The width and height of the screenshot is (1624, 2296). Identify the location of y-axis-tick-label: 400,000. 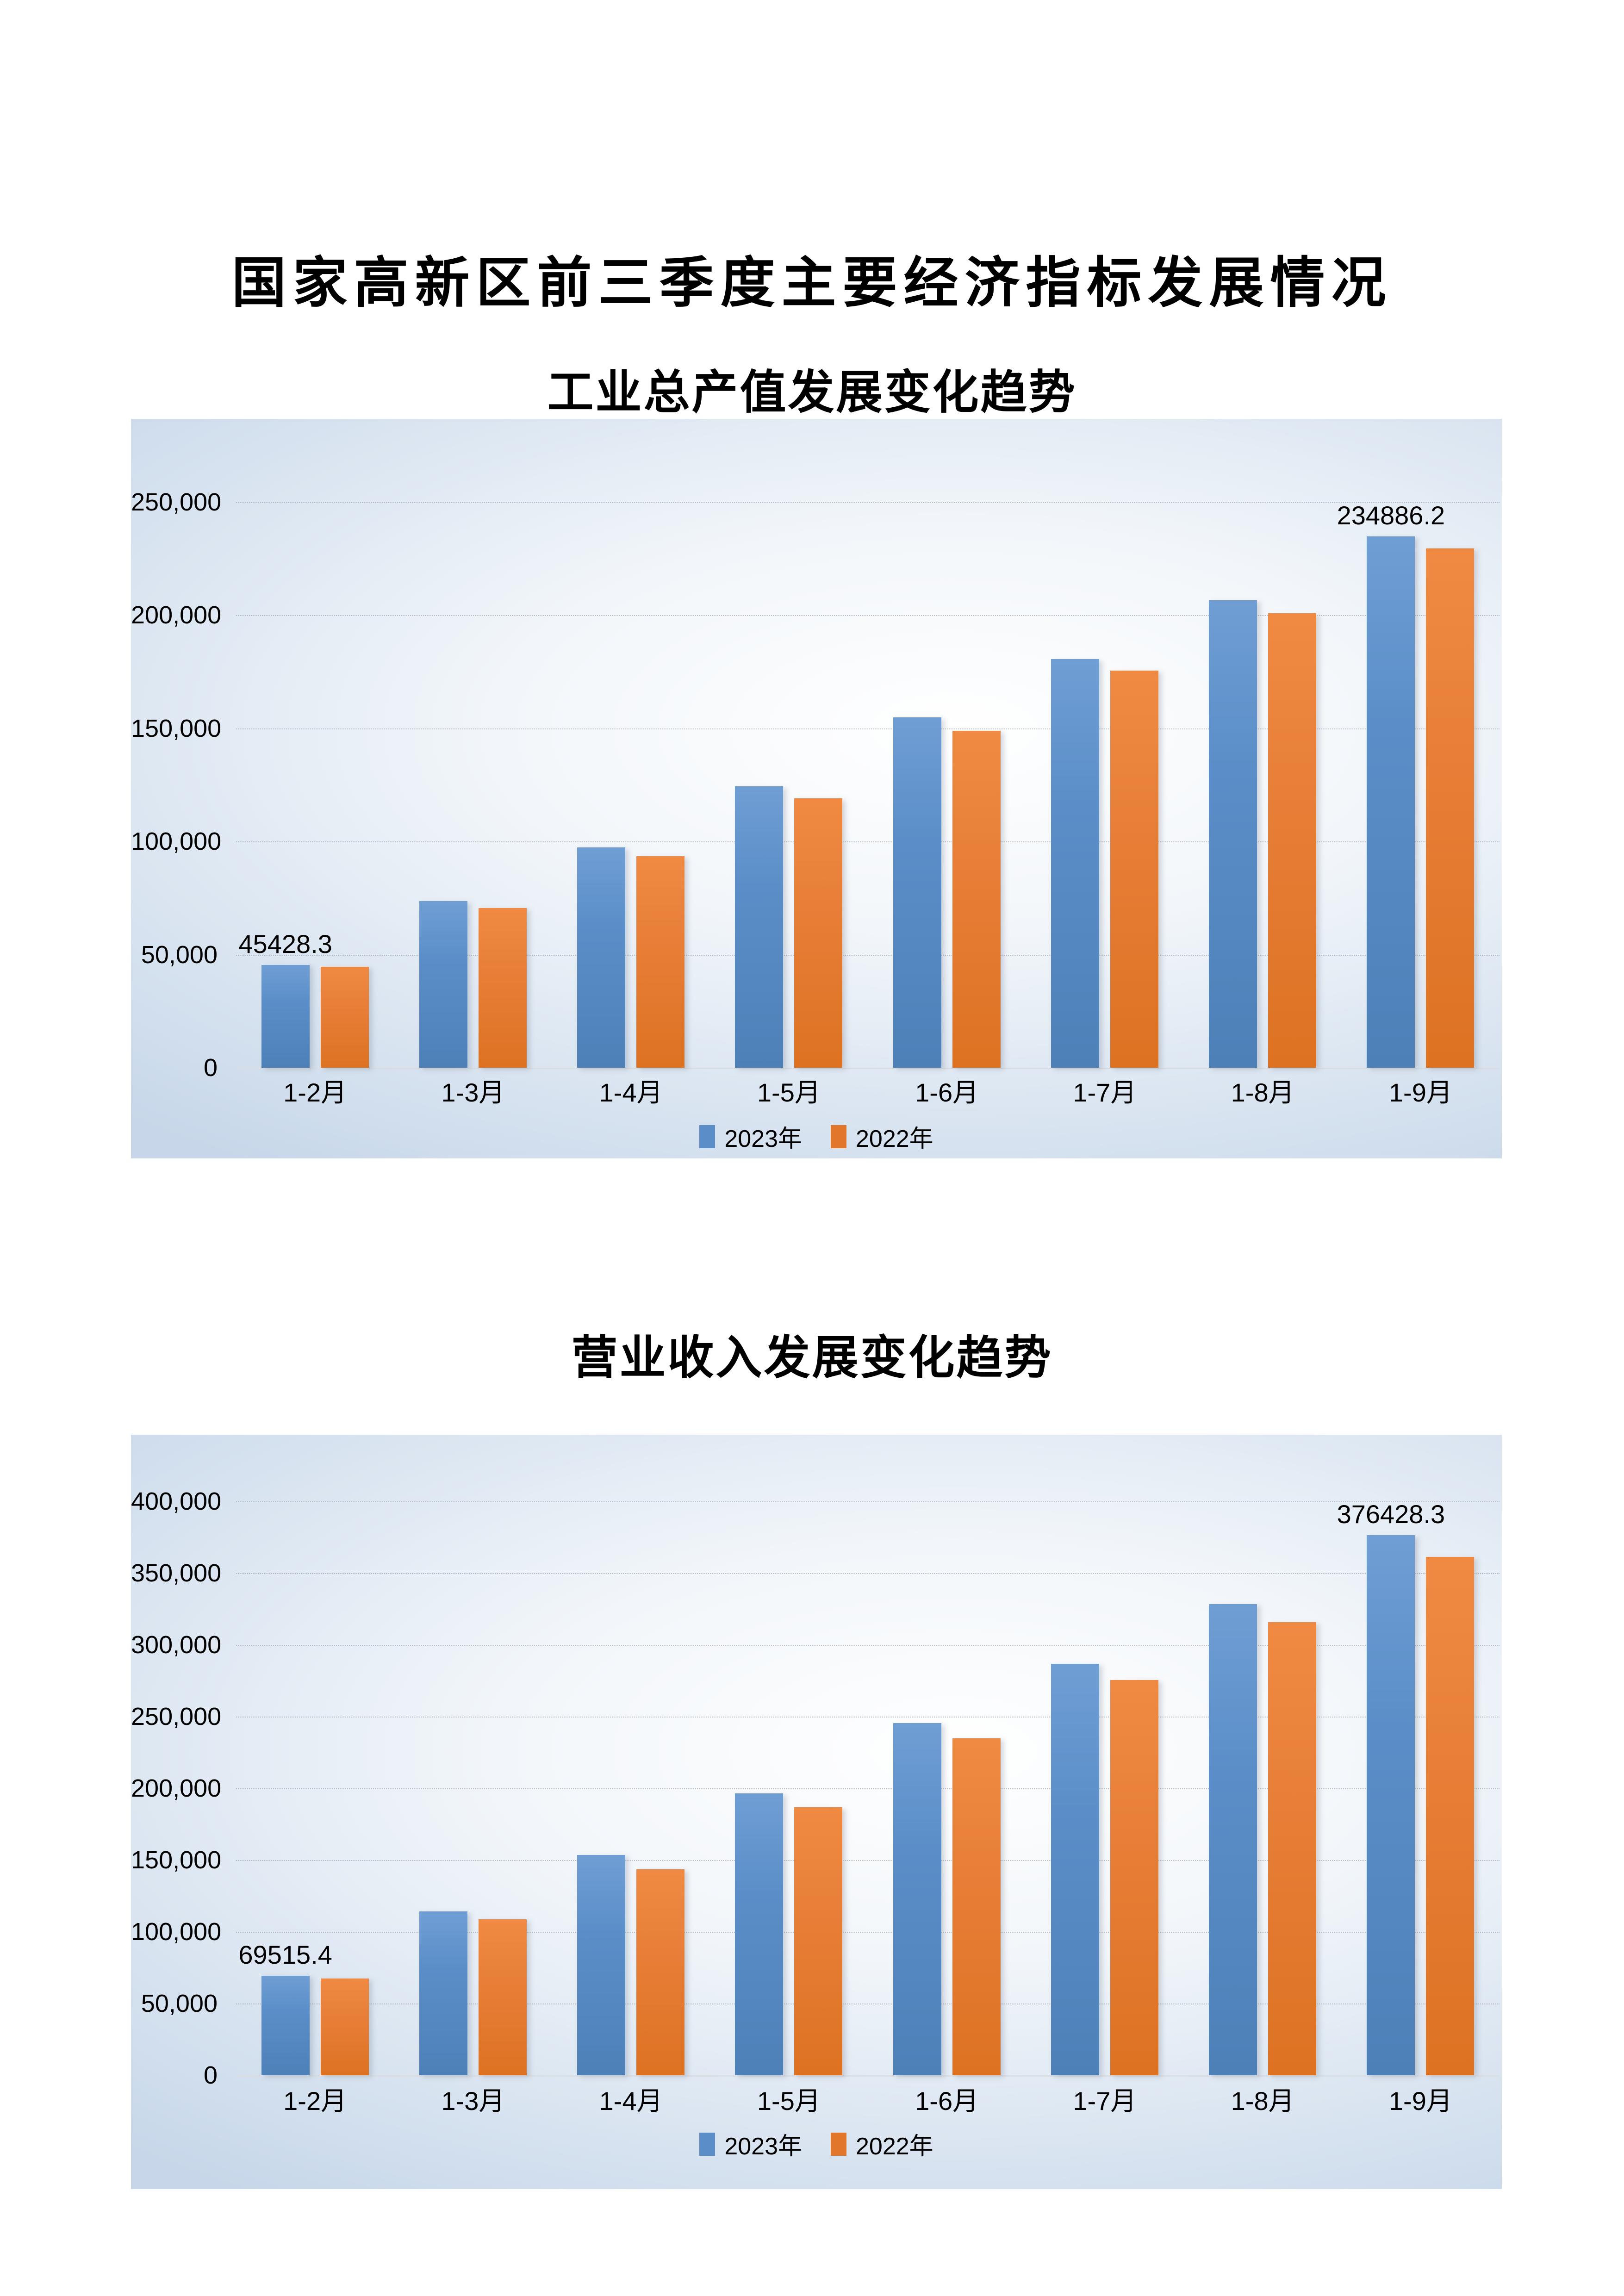
(176, 1501).